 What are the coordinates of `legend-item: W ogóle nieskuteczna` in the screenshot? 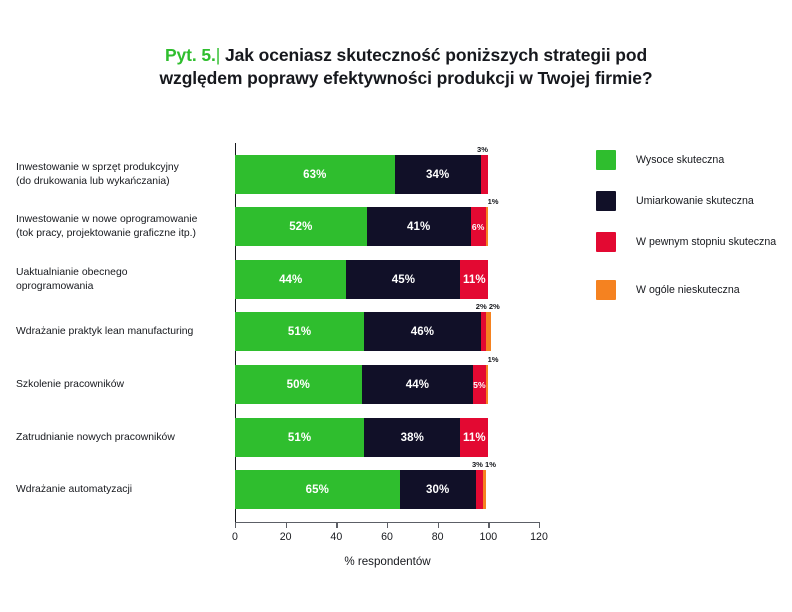 It's located at (668, 290).